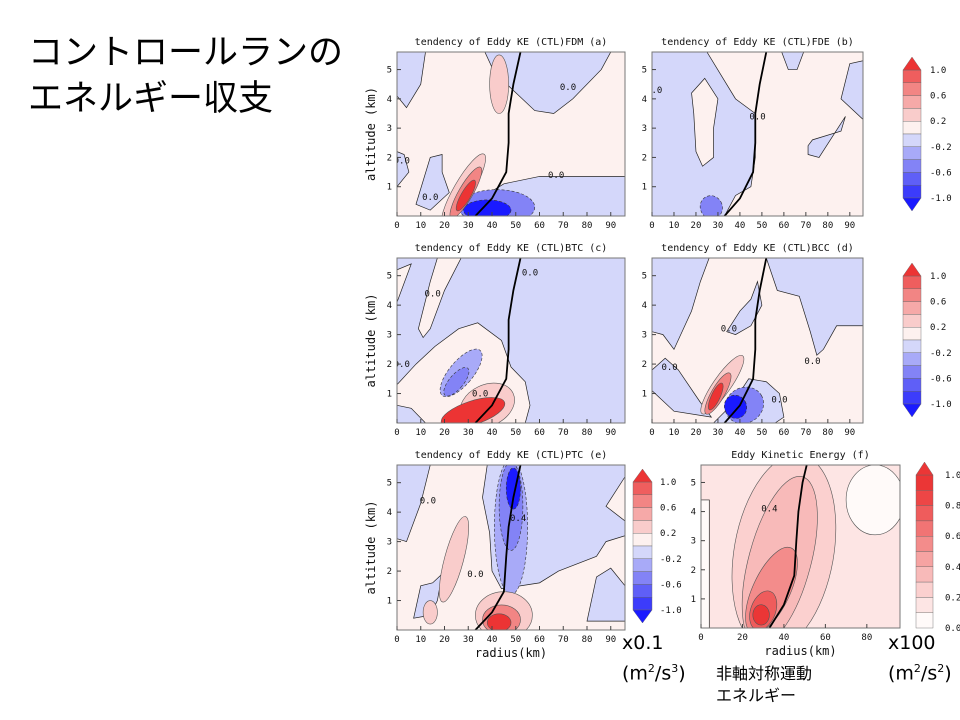 The width and height of the screenshot is (960, 720). I want to click on slide-title-line1: コントロールランの, so click(186, 53).